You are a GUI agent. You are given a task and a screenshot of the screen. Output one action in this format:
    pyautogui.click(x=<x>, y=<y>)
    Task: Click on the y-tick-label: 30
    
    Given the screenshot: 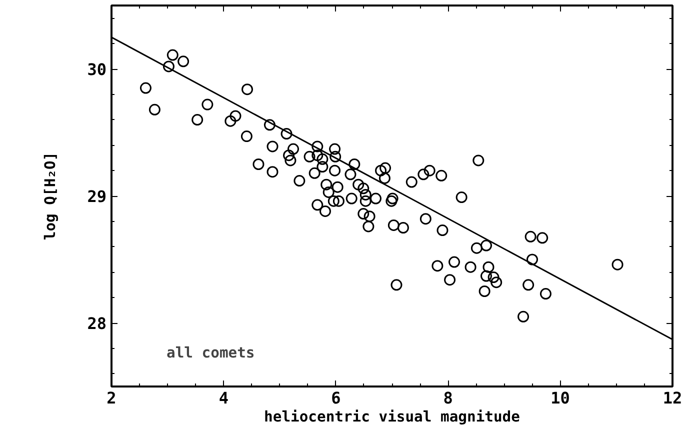 What is the action you would take?
    pyautogui.click(x=96, y=69)
    